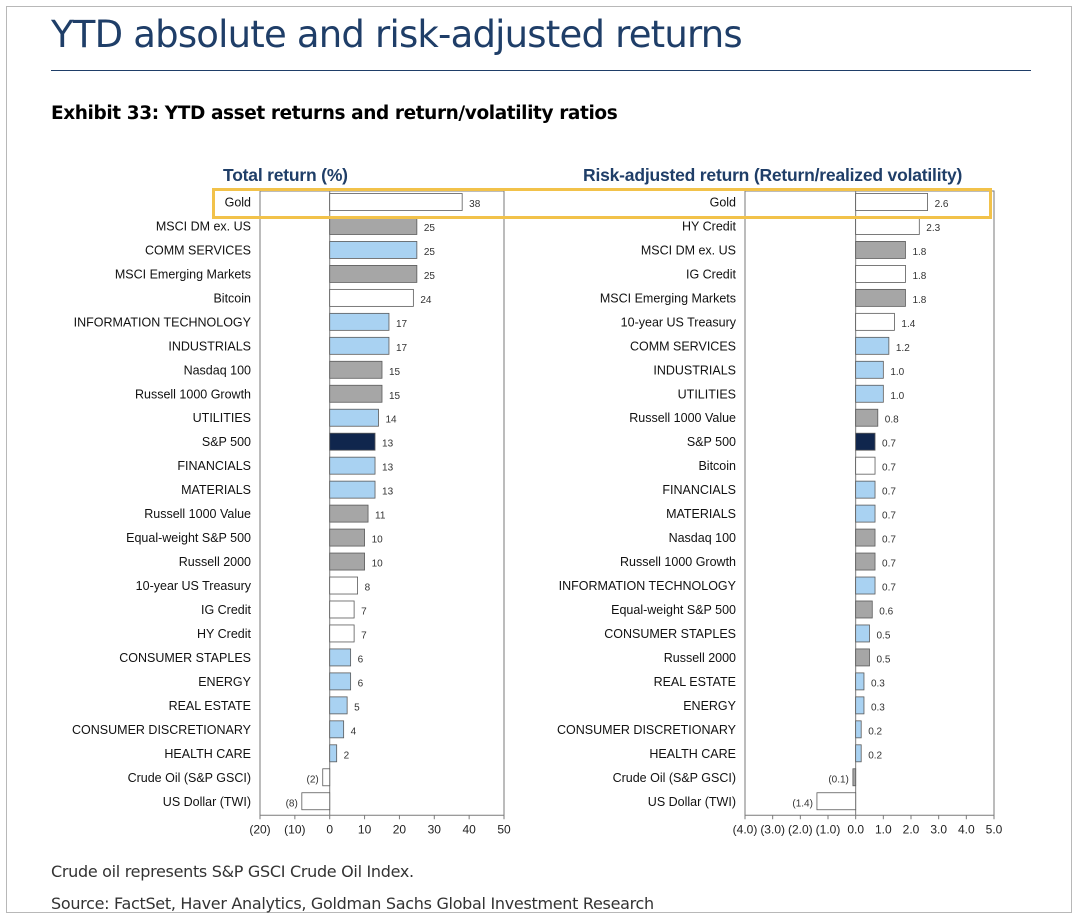 The image size is (1080, 921). Describe the element at coordinates (892, 420) in the screenshot. I see `right-value-label: 0.8` at that location.